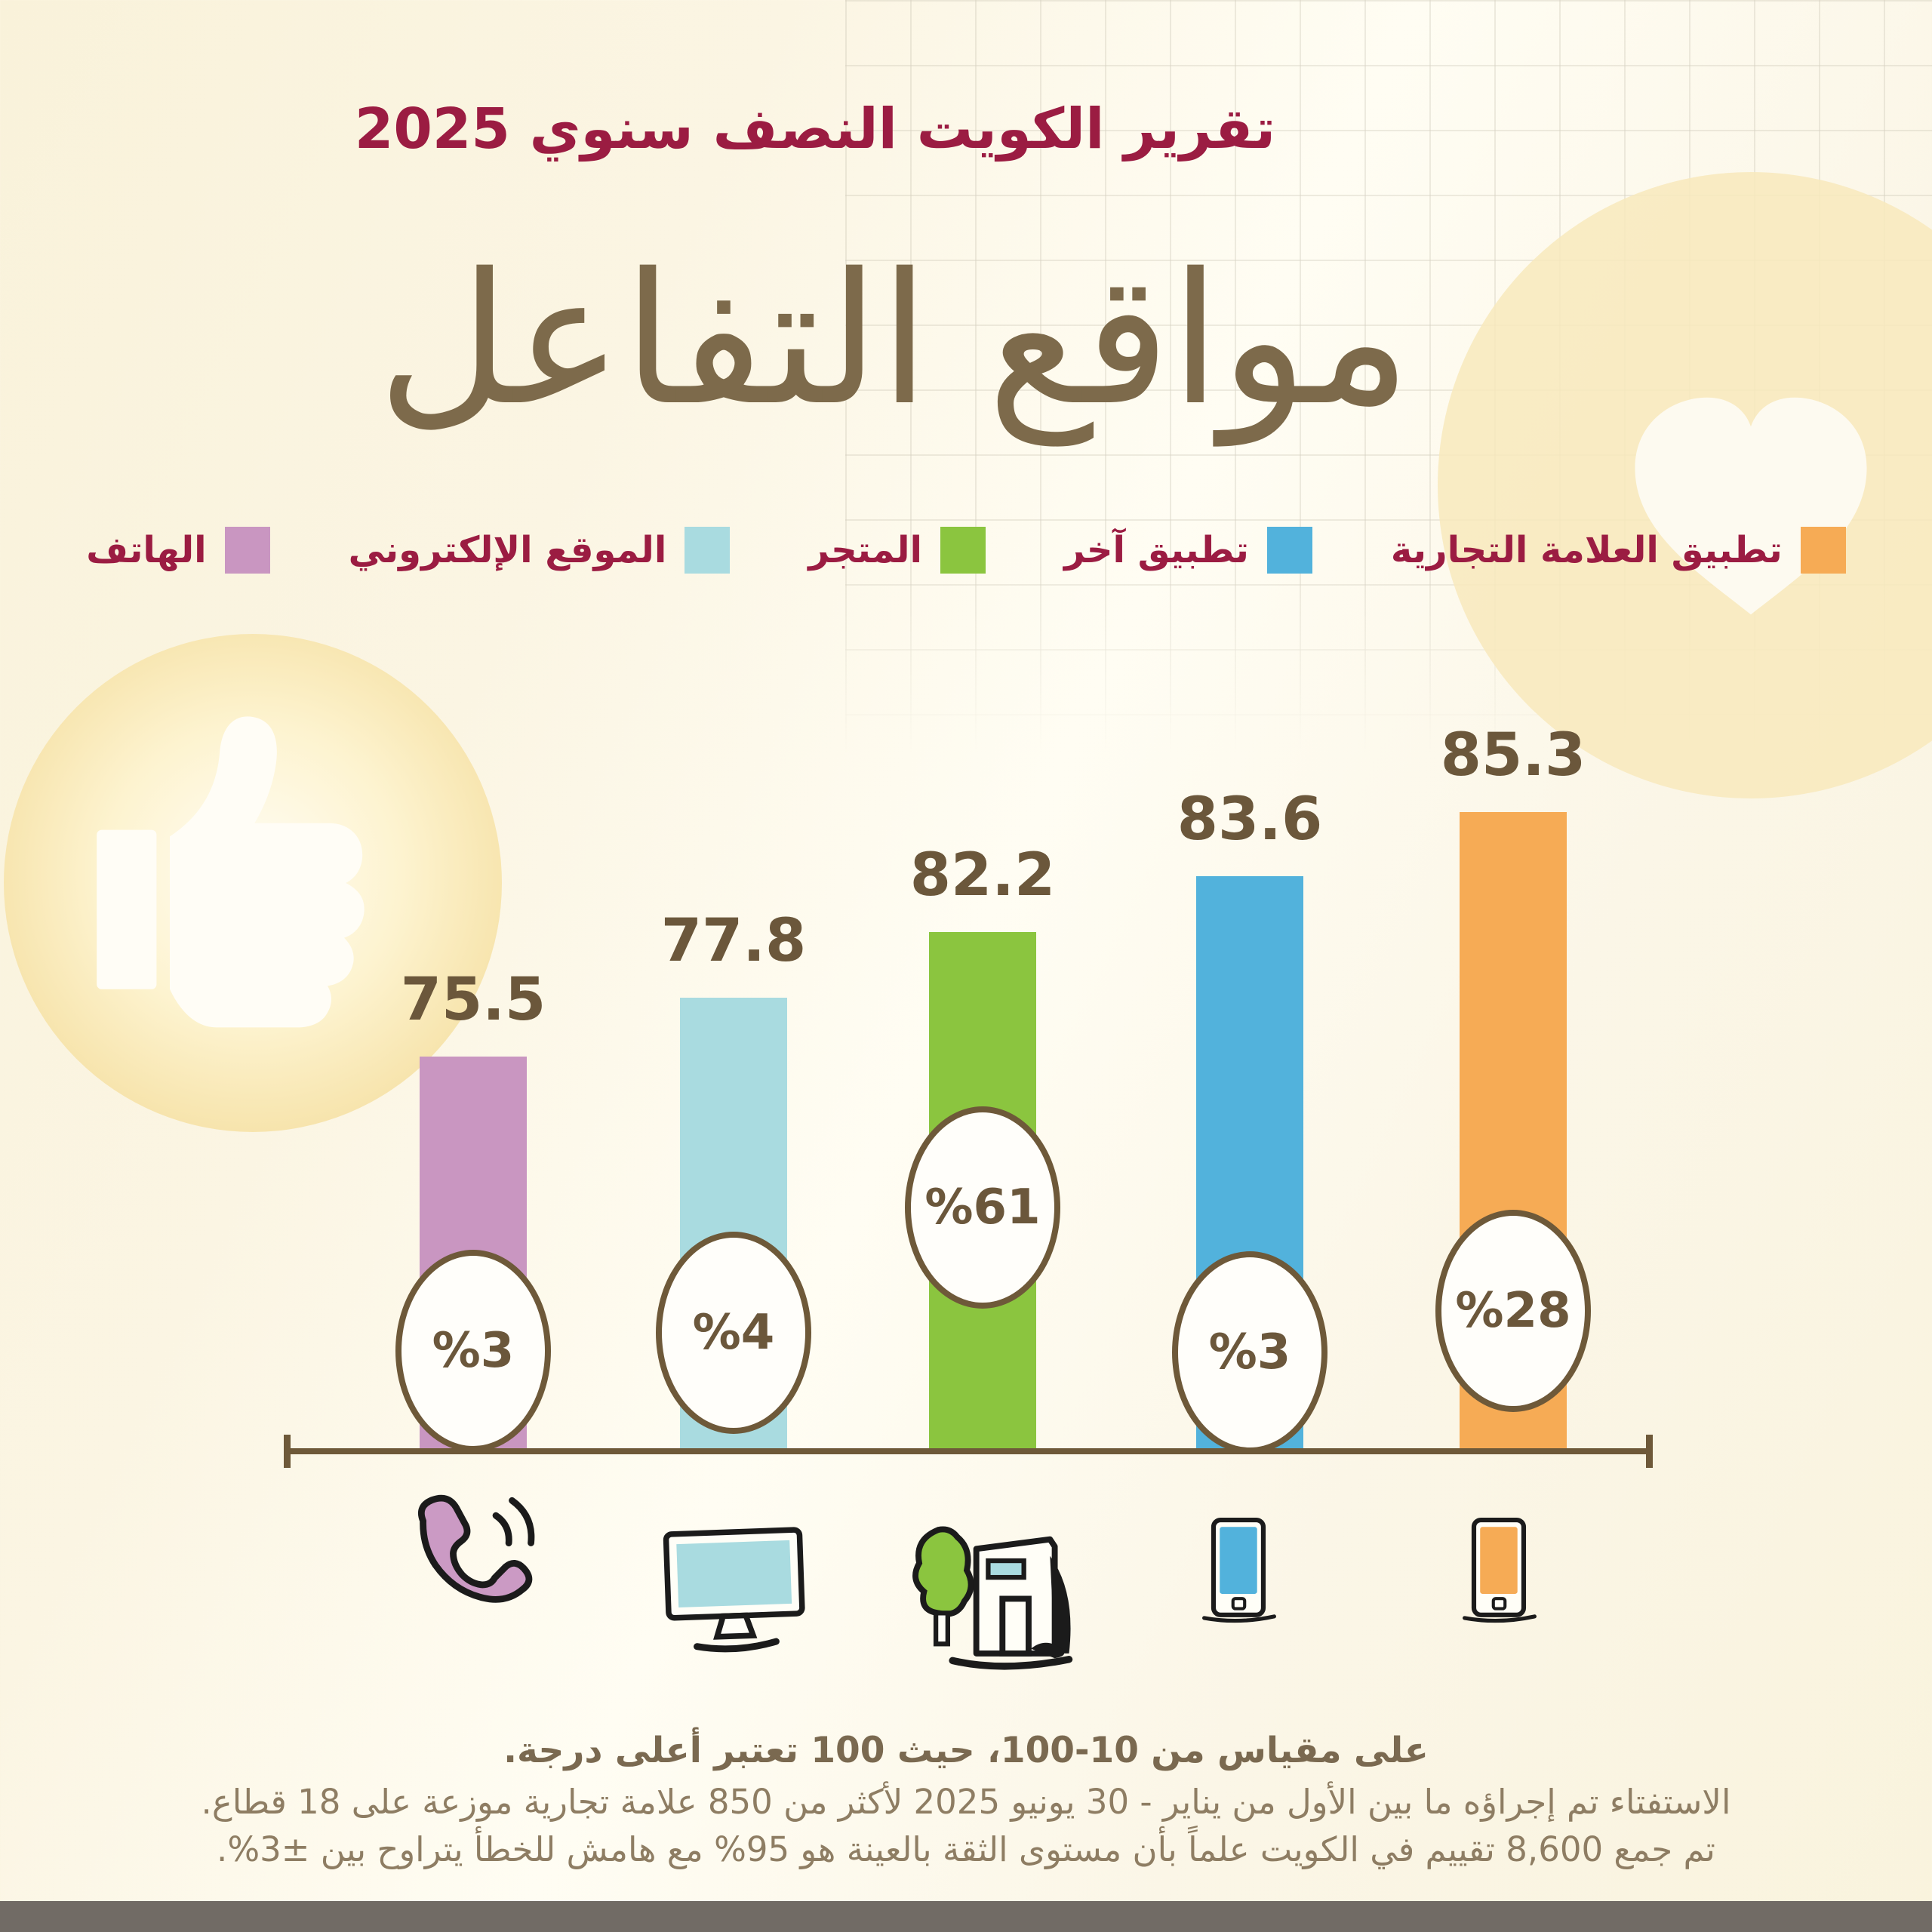 The width and height of the screenshot is (1932, 1932). What do you see at coordinates (1239, 1569) in the screenshot?
I see `smartphone-icon-blue` at bounding box center [1239, 1569].